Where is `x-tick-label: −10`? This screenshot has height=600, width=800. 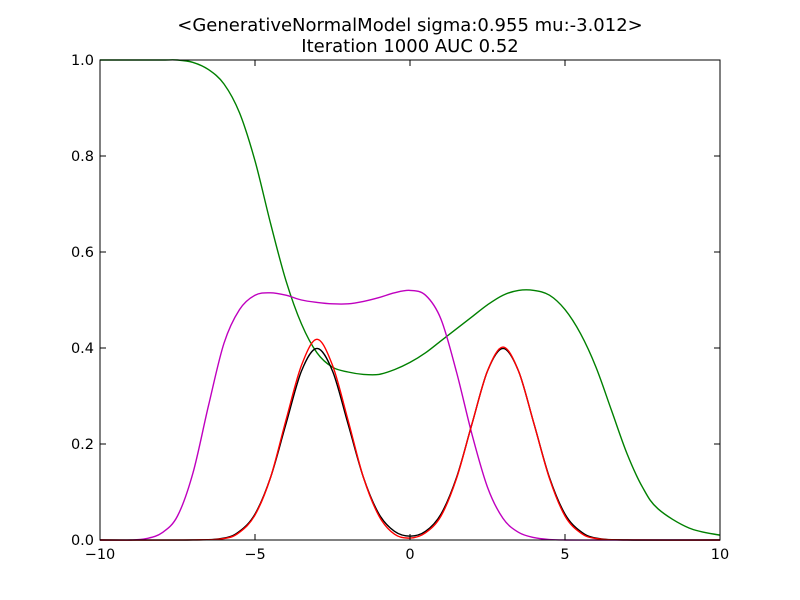 x-tick-label: −10 is located at coordinates (100, 555).